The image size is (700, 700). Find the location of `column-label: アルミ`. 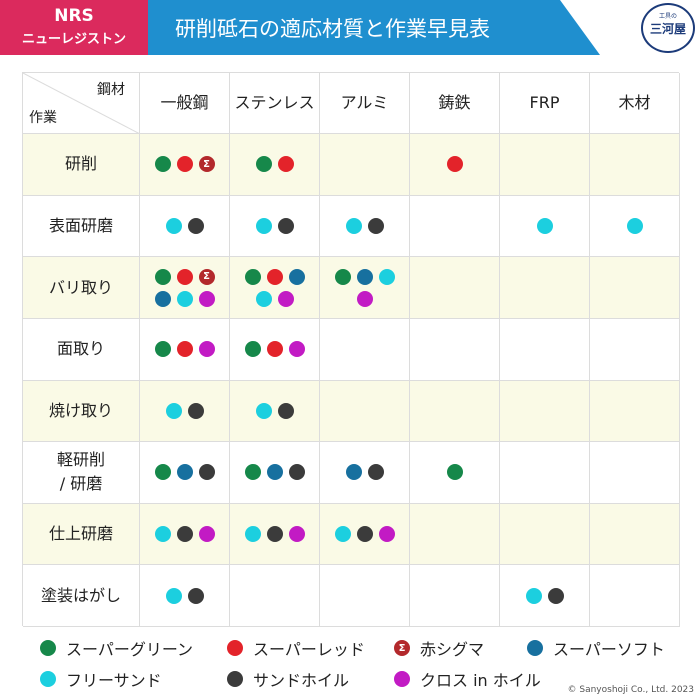

column-label: アルミ is located at coordinates (364, 102).